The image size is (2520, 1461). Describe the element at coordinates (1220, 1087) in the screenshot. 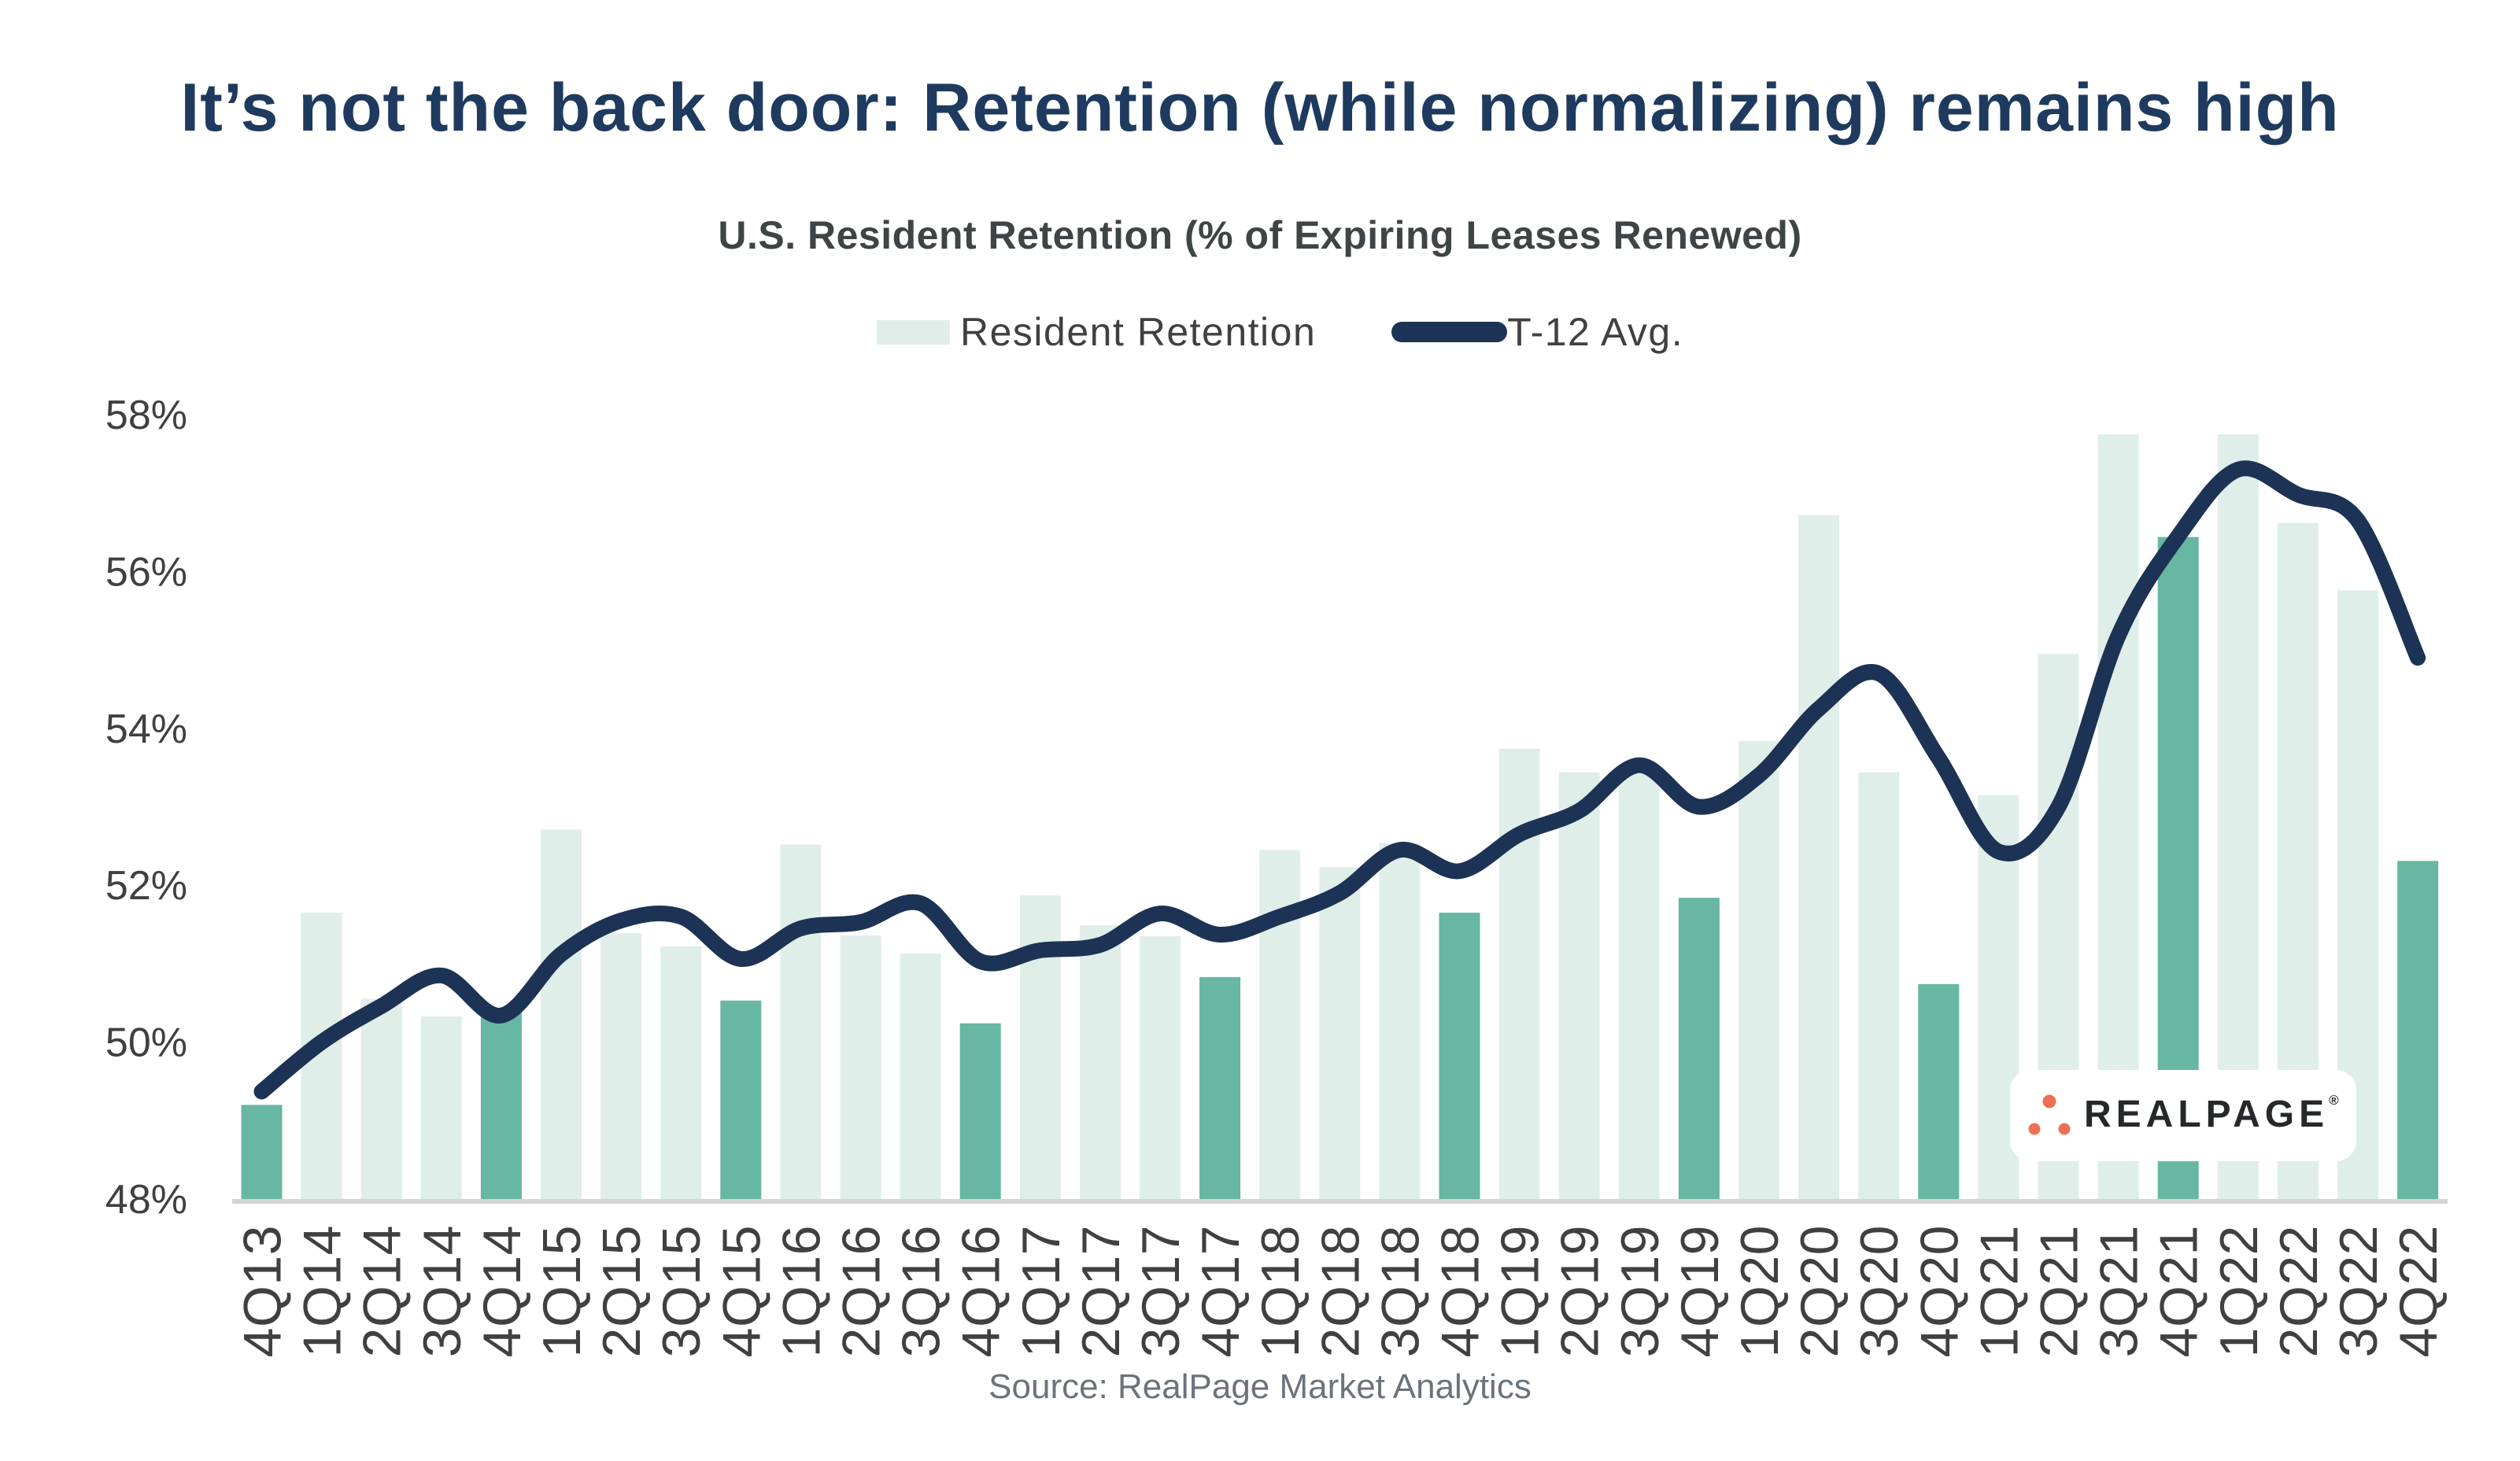

I see `bar-4Q17` at that location.